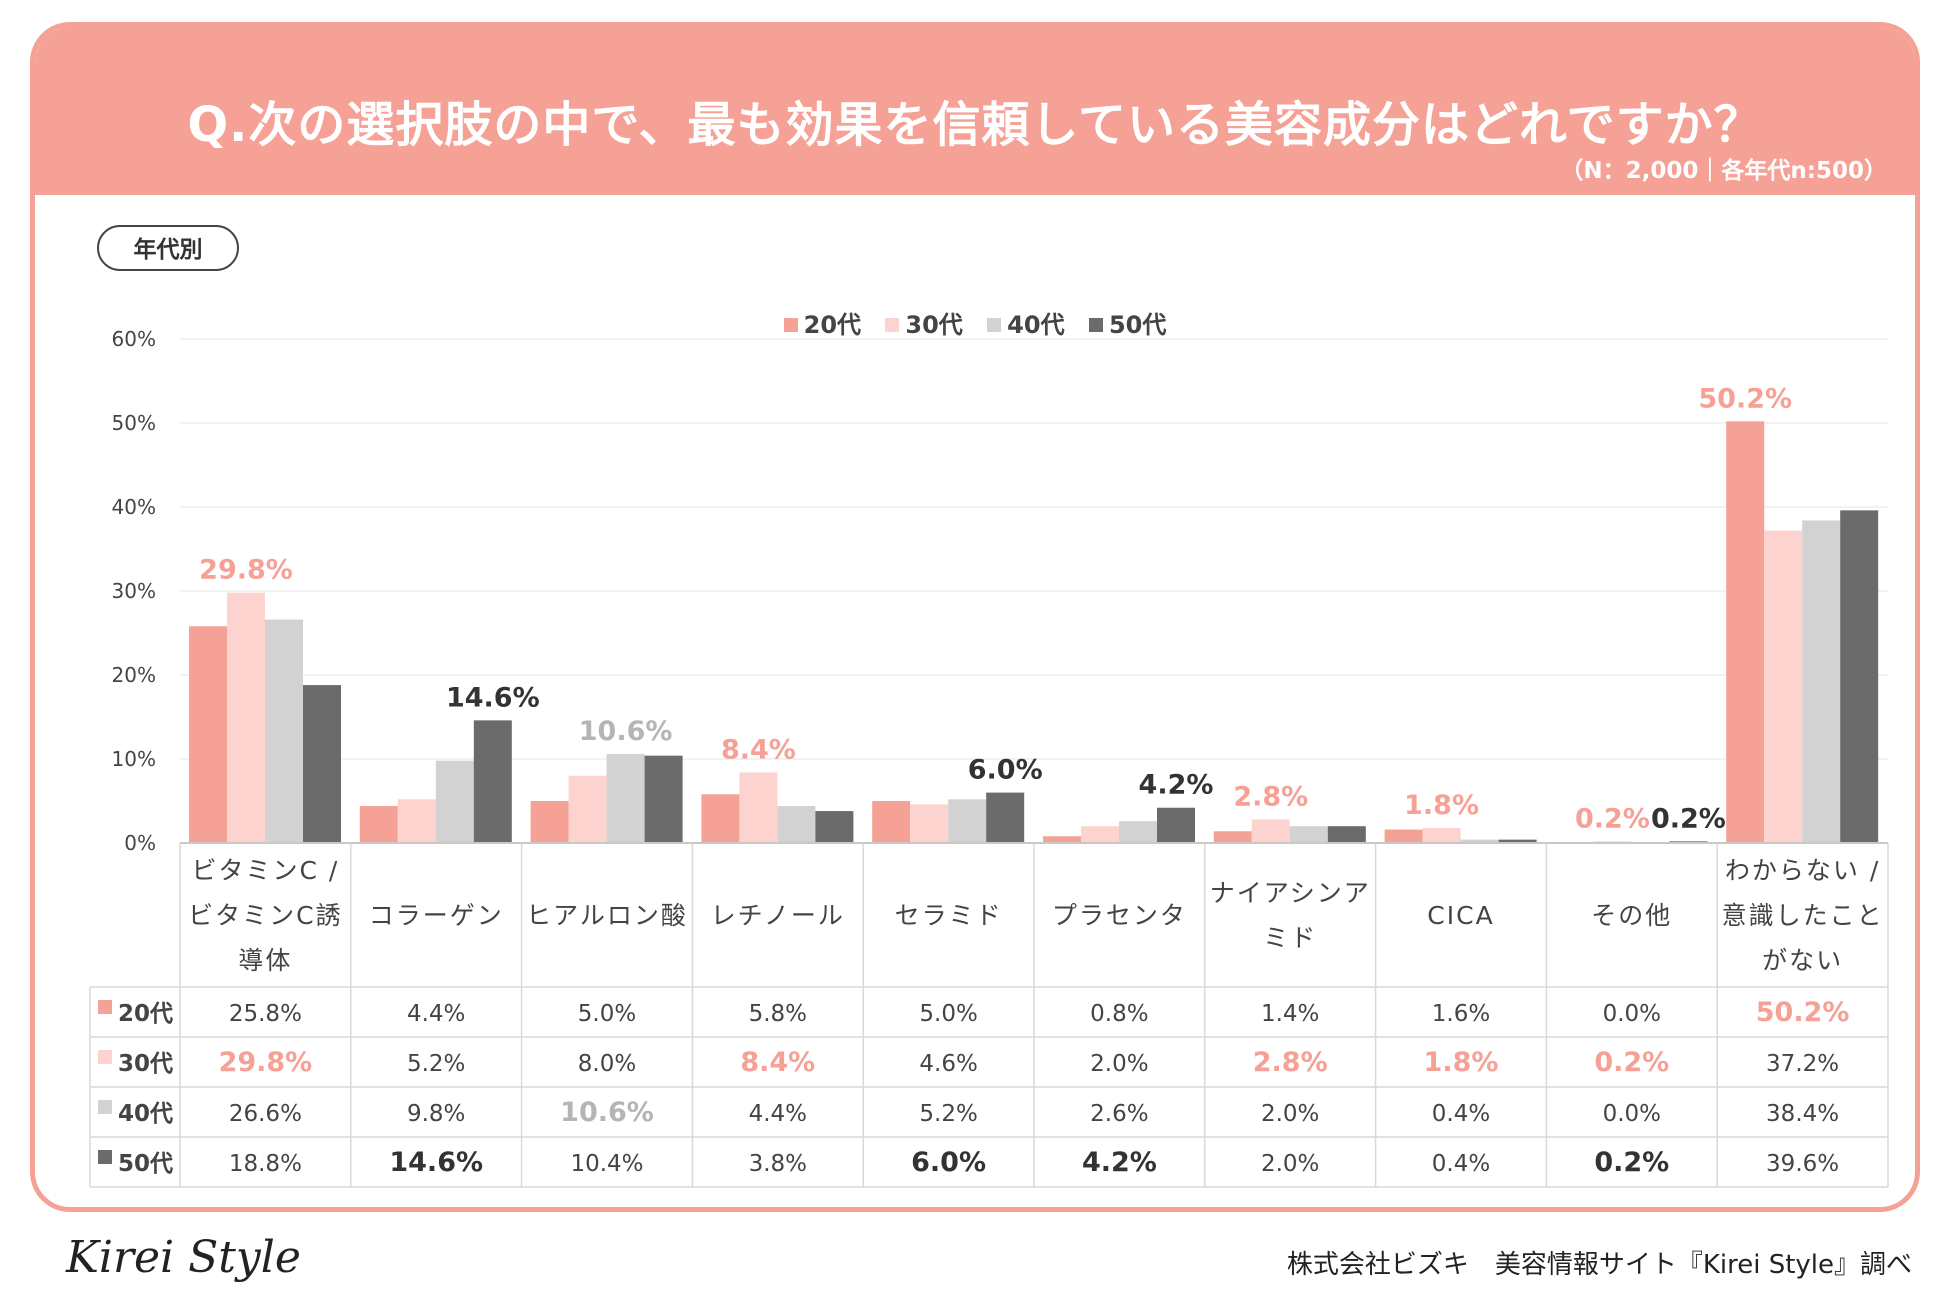 This screenshot has height=1300, width=1950. What do you see at coordinates (1803, 1012) in the screenshot?
I see `table-cell: 50.2%` at bounding box center [1803, 1012].